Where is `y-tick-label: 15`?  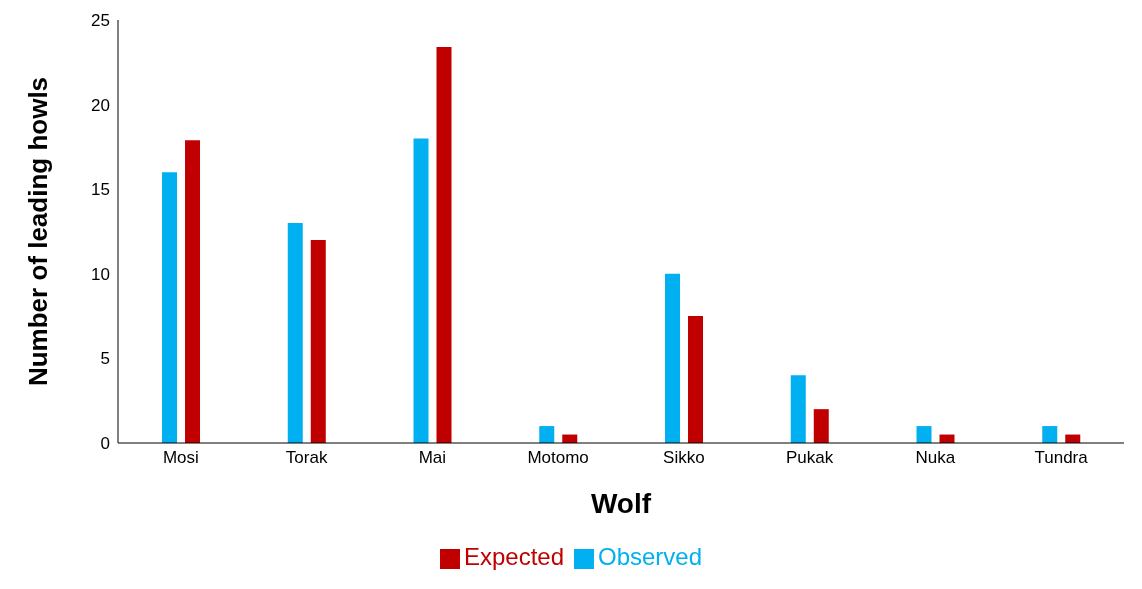
y-tick-label: 15 is located at coordinates (100, 190).